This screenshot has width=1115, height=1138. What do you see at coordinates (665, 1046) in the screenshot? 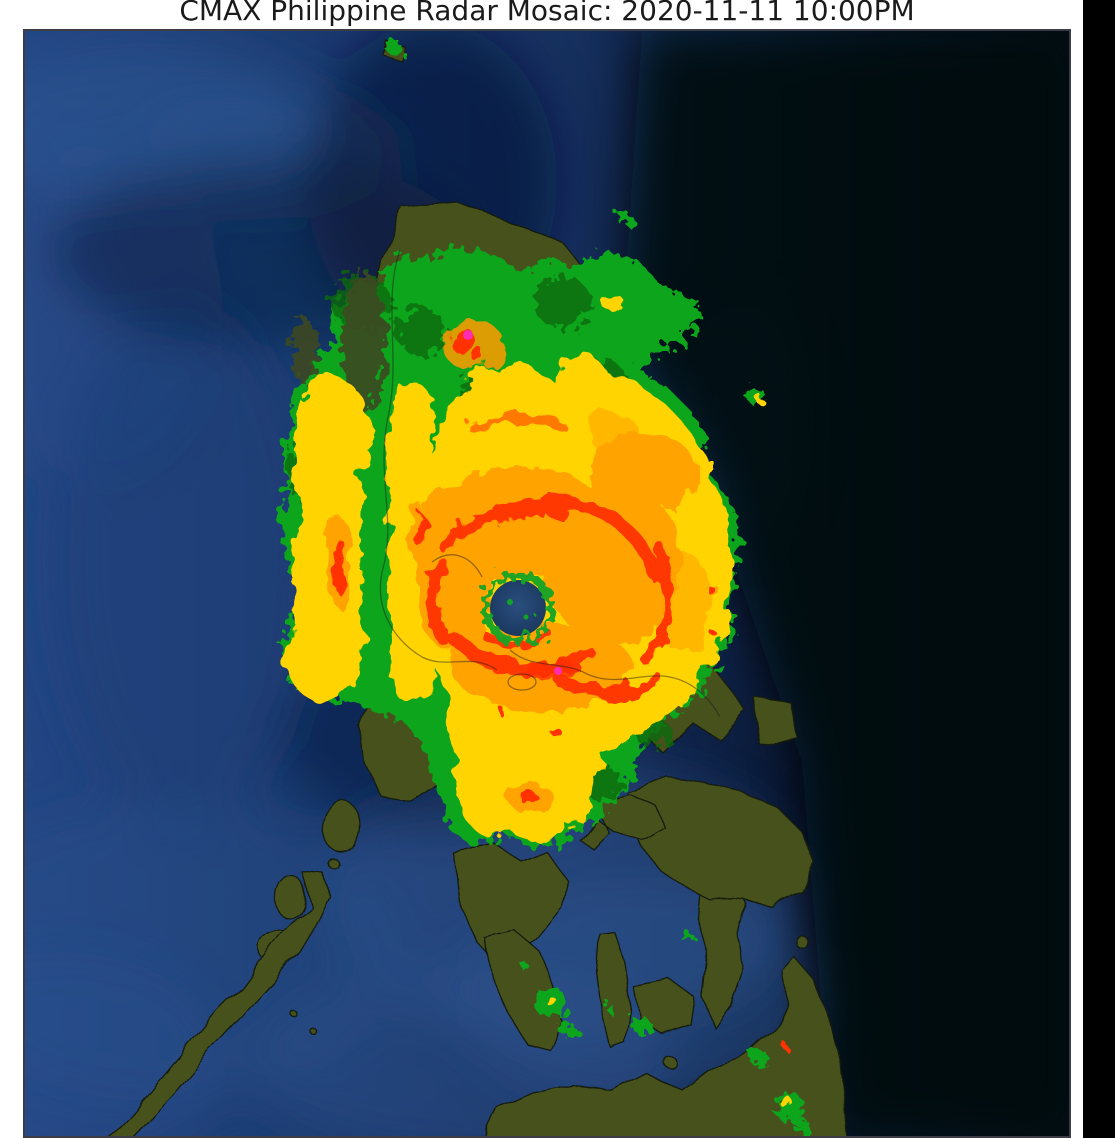
I see `island-mindanao` at bounding box center [665, 1046].